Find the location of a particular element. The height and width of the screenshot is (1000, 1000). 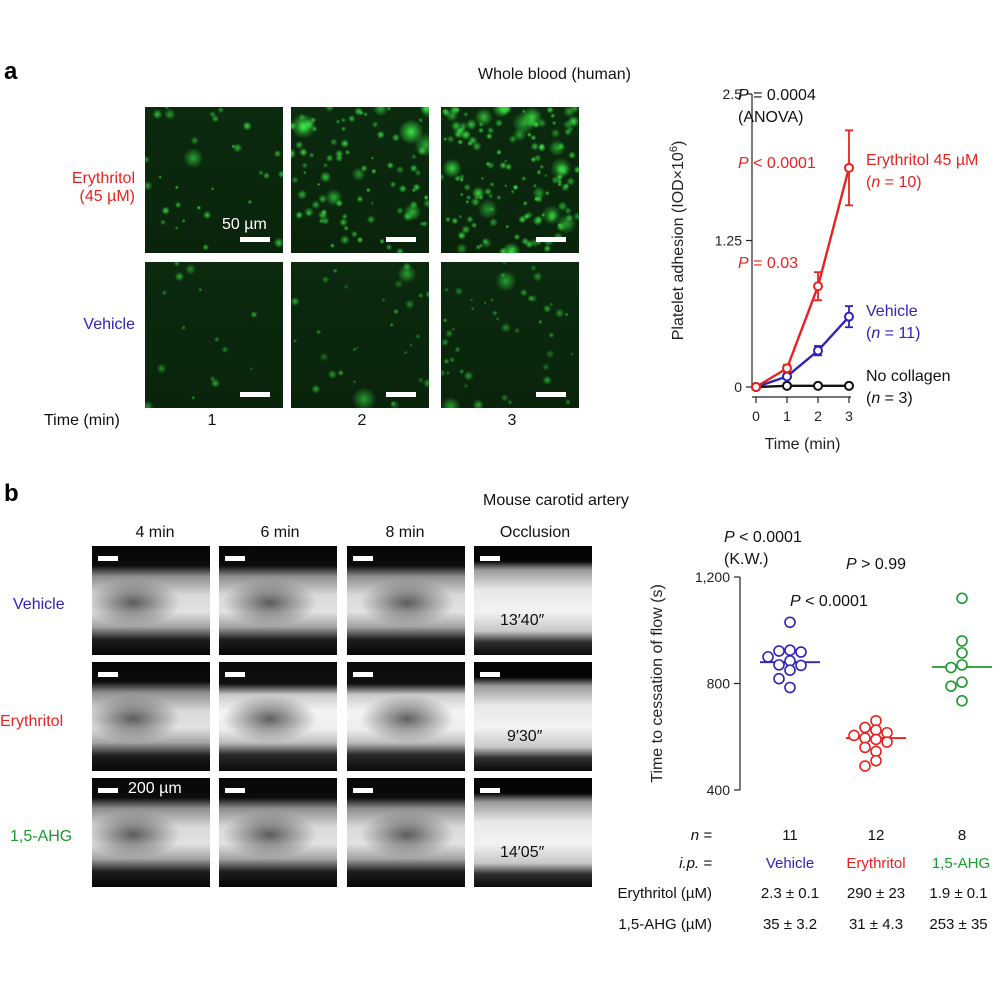

legend-vehicle-n-open: ( is located at coordinates (869, 333).